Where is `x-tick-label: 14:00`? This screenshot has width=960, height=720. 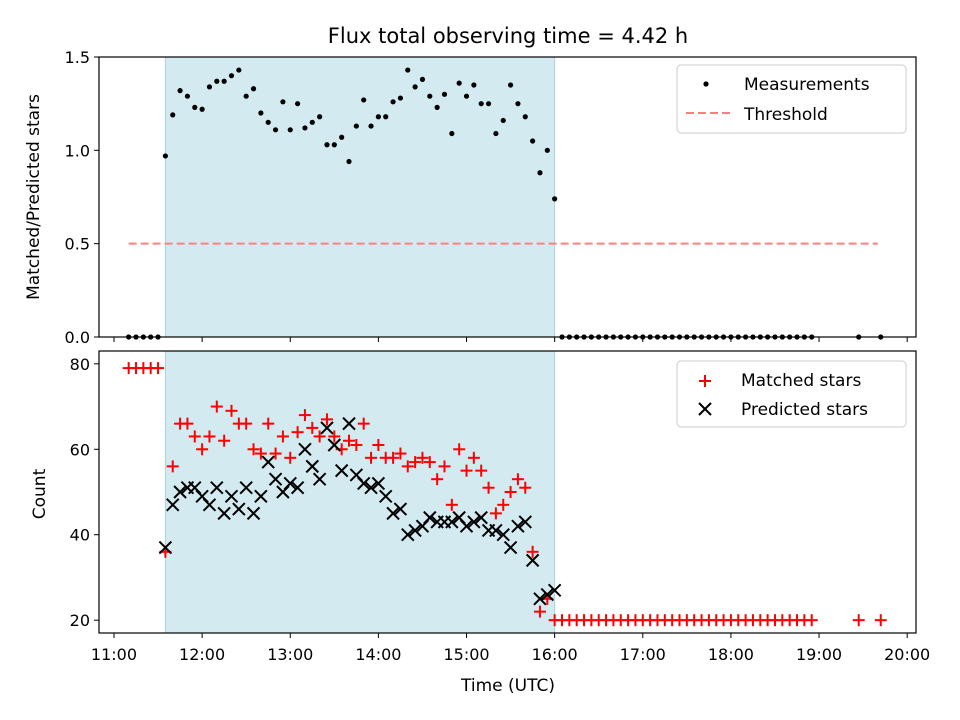
x-tick-label: 14:00 is located at coordinates (378, 654).